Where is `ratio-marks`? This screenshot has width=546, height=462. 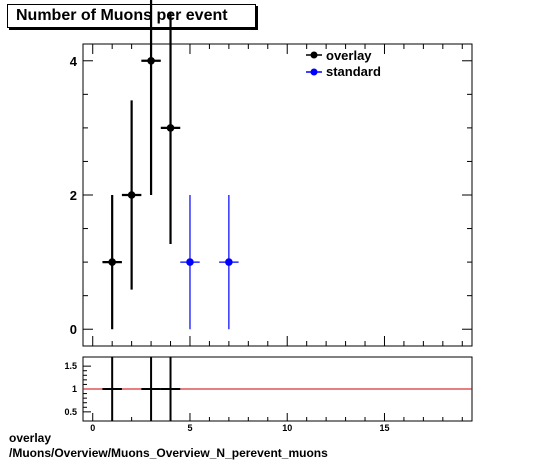
ratio-marks is located at coordinates (277, 389).